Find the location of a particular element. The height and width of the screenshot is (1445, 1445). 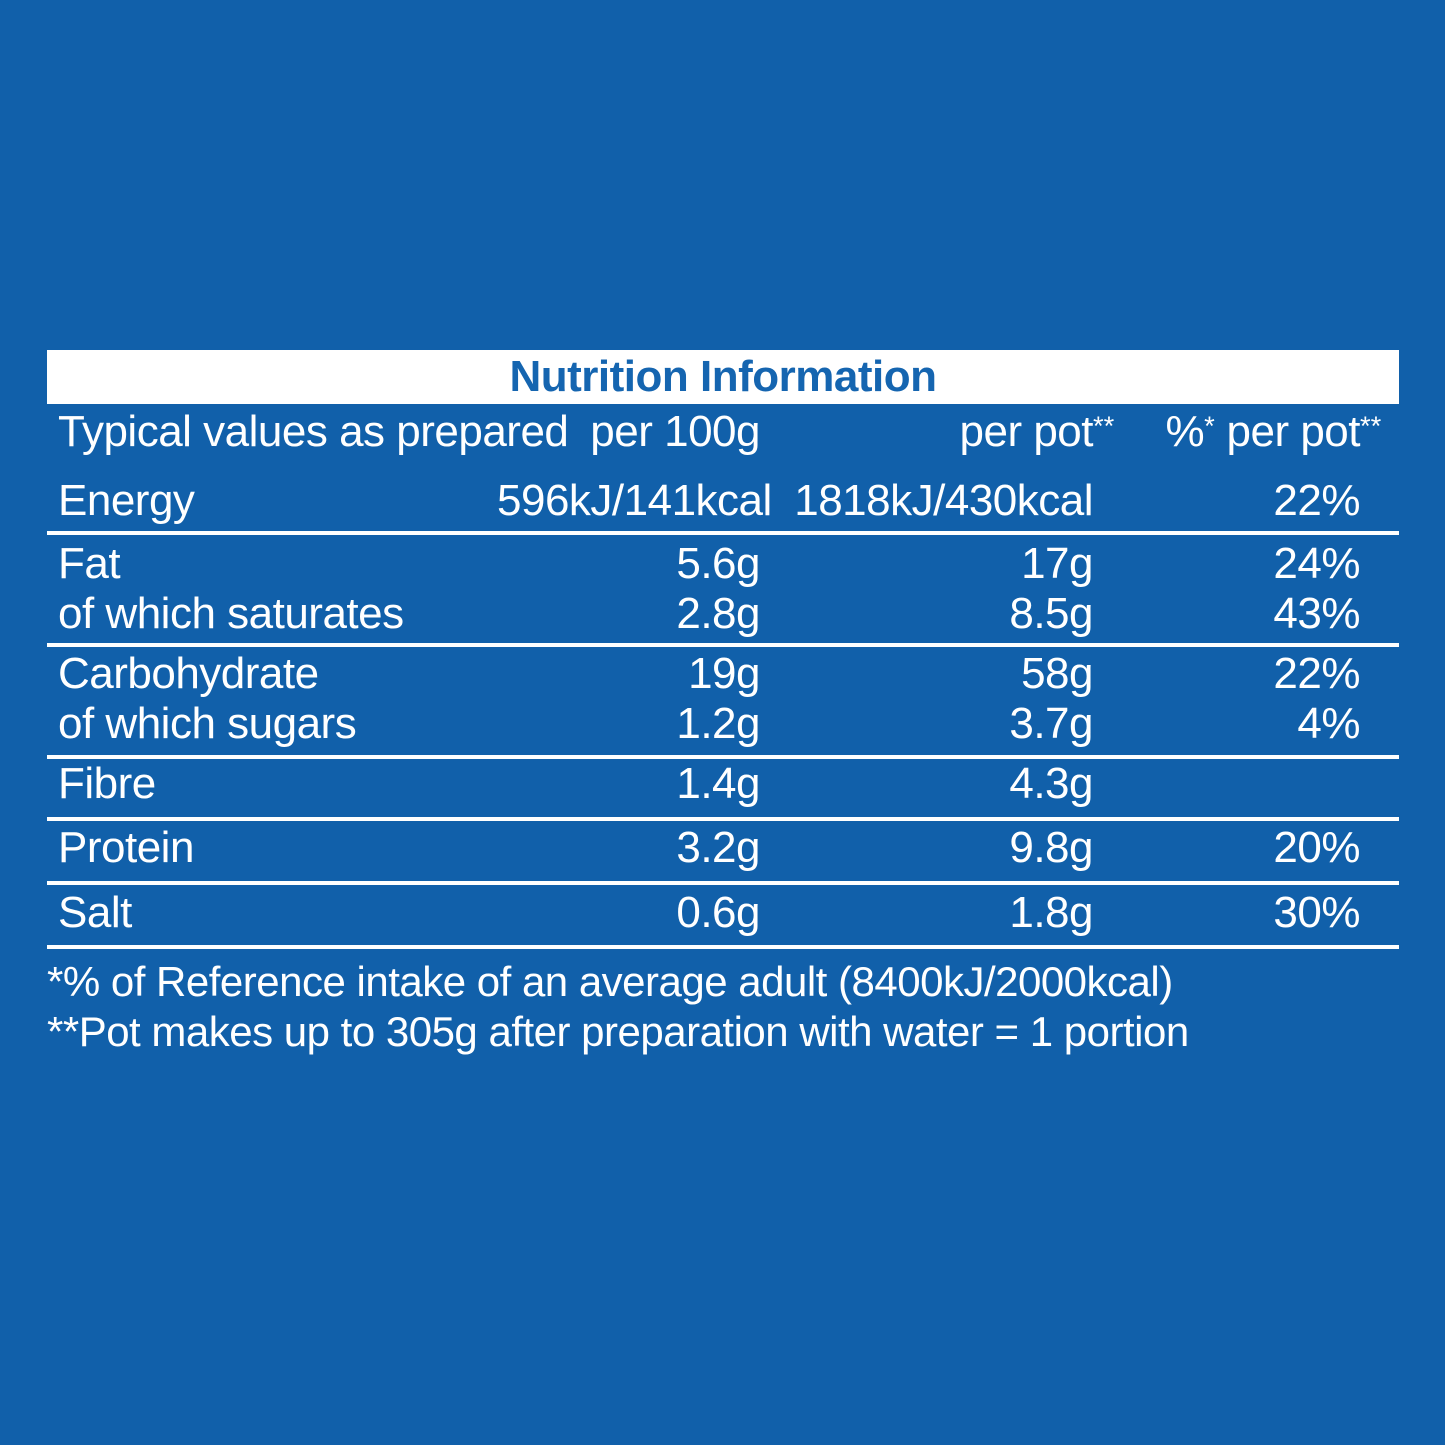

row-label: Energy is located at coordinates (126, 500).